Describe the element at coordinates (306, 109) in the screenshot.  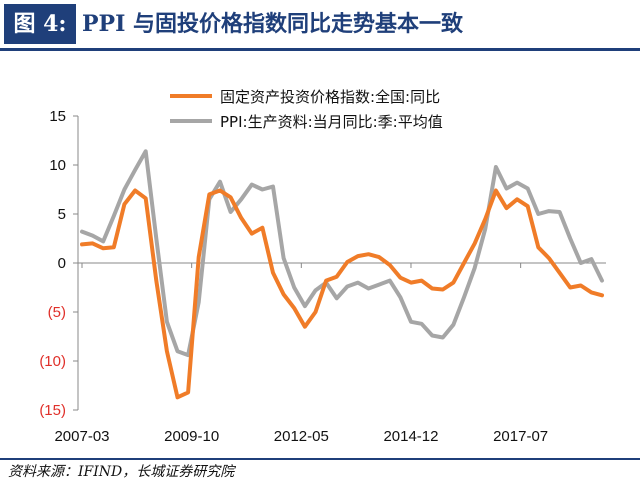
I see `chart-legend: 固定资产投资价格指数:全国:同比 PPI:生产资料:当月同比:季:平均值` at that location.